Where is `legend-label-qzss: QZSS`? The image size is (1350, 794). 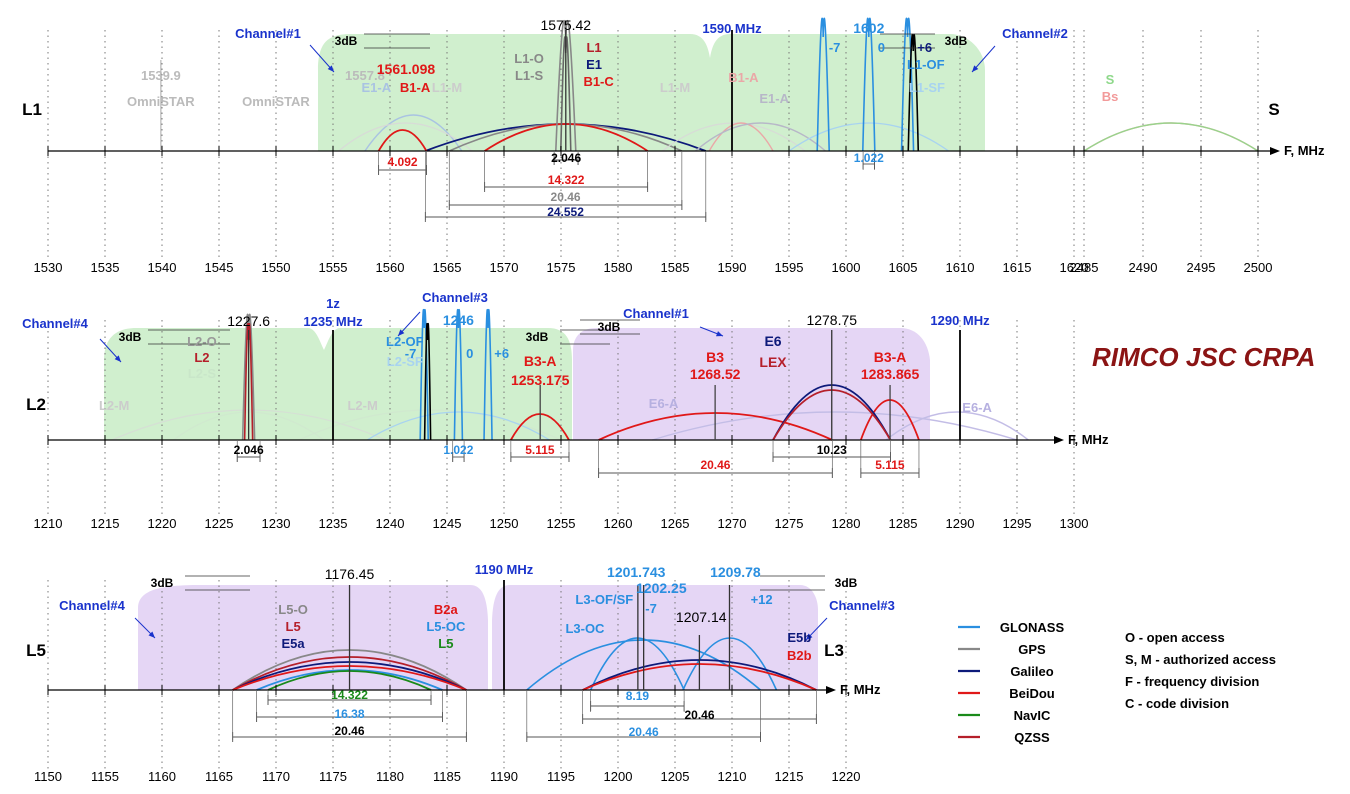
legend-label-qzss: QZSS is located at coordinates (1032, 737).